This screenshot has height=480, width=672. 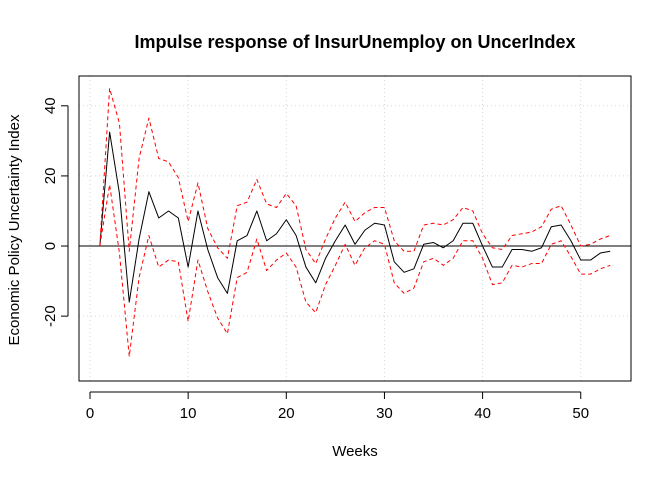 I want to click on x-tick-label: 50, so click(x=580, y=413).